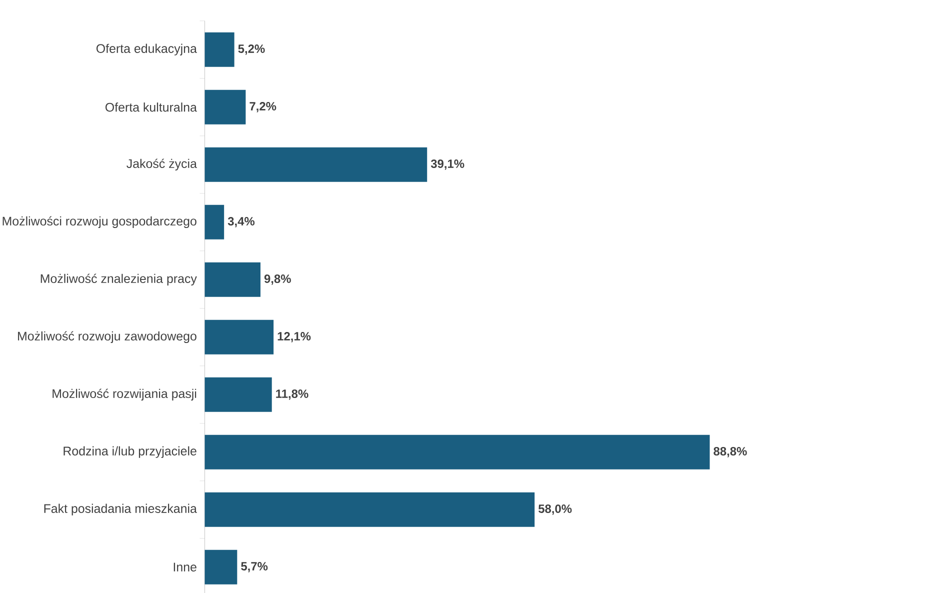 This screenshot has height=593, width=945. What do you see at coordinates (277, 279) in the screenshot?
I see `data-label: 9,8%` at bounding box center [277, 279].